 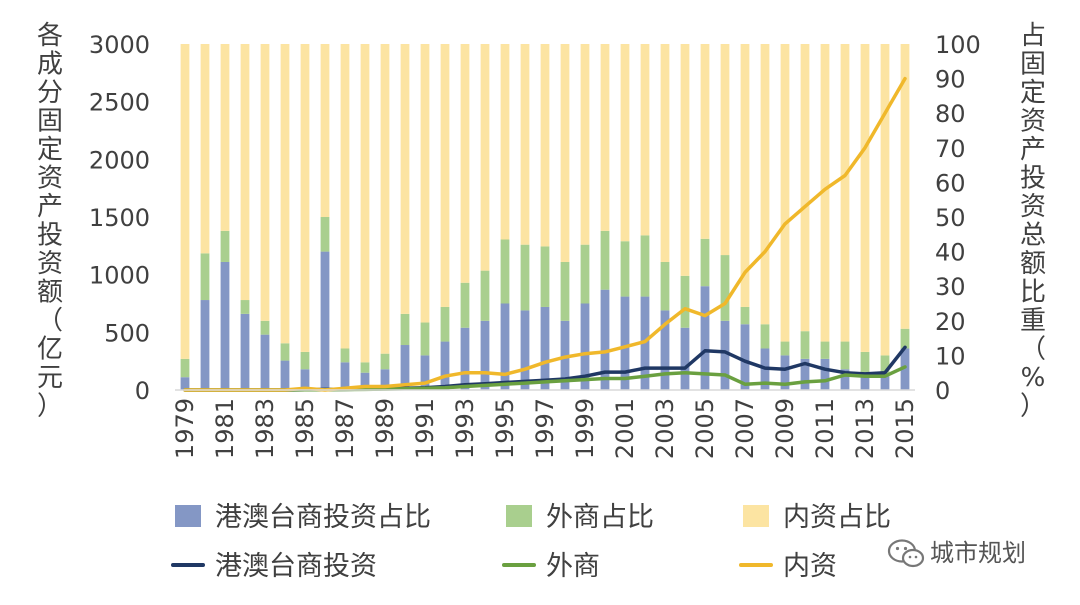 What do you see at coordinates (265, 428) in the screenshot?
I see `x-tick-label: 1983` at bounding box center [265, 428].